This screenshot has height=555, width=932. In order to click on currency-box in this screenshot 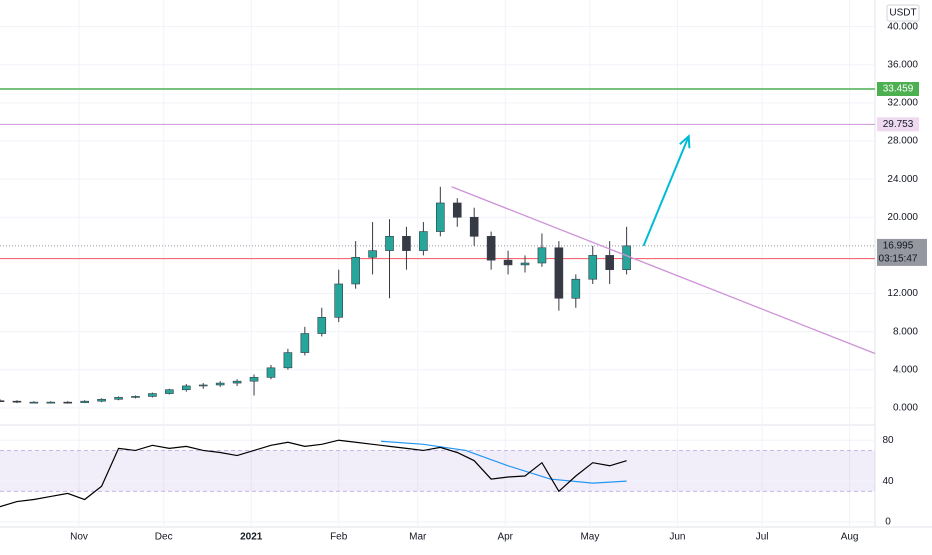, I will do `click(903, 13)`.